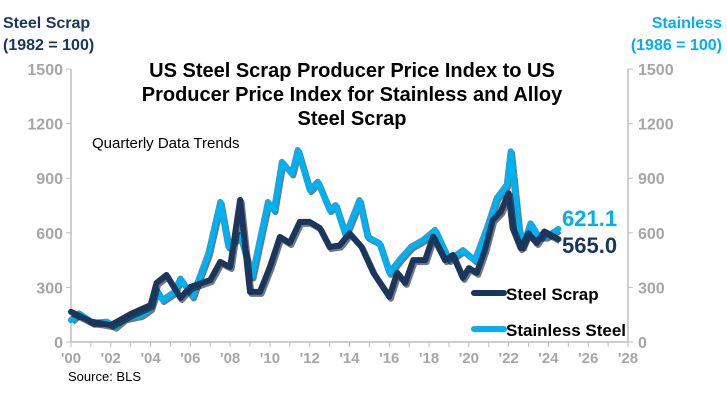 The height and width of the screenshot is (403, 727). I want to click on x-tick-label: '00, so click(71, 358).